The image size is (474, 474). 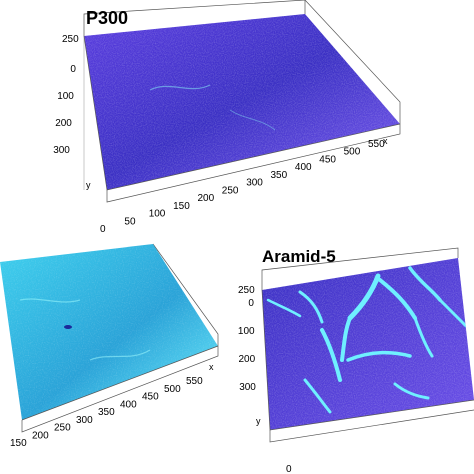 What do you see at coordinates (327, 160) in the screenshot?
I see `p300-x-tick: 450` at bounding box center [327, 160].